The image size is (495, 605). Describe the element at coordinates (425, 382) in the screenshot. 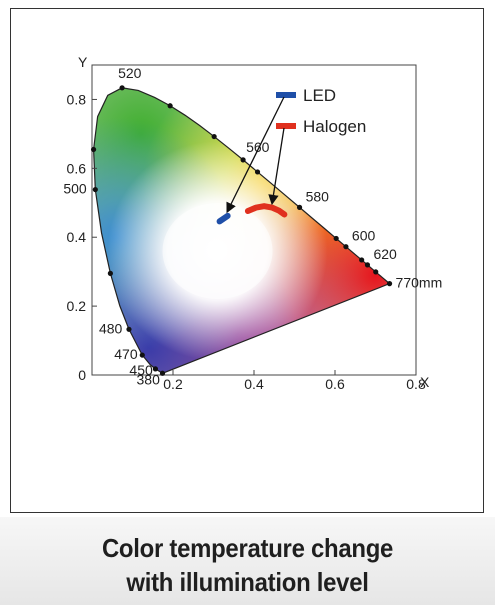

I see `x-axis-label: X` at that location.